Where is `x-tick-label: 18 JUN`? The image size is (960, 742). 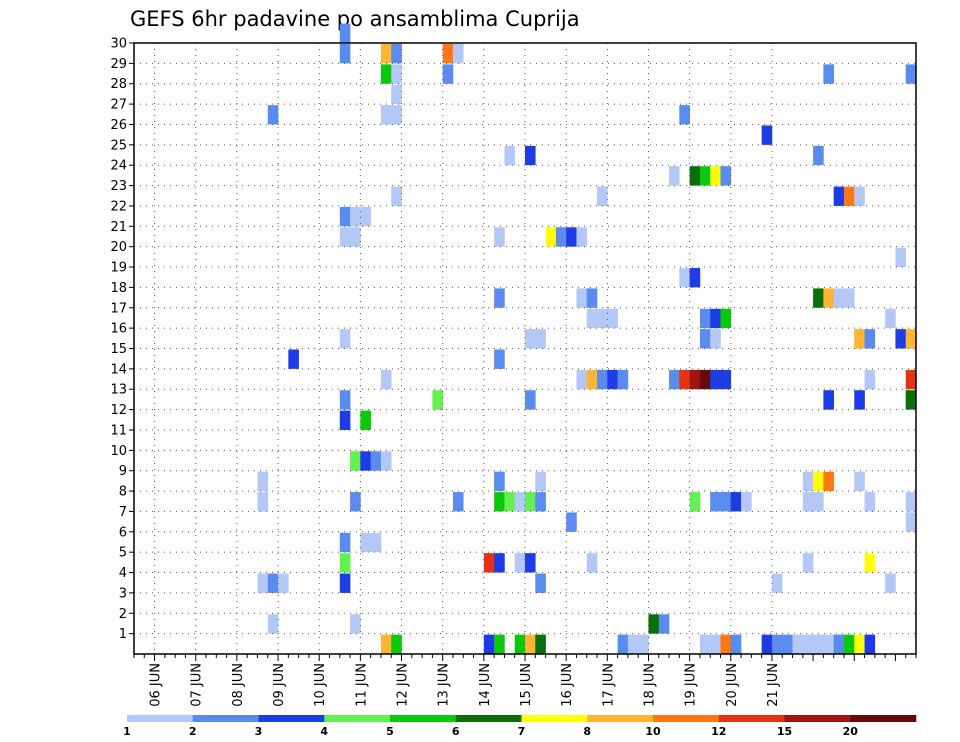
x-tick-label: 18 JUN is located at coordinates (649, 685).